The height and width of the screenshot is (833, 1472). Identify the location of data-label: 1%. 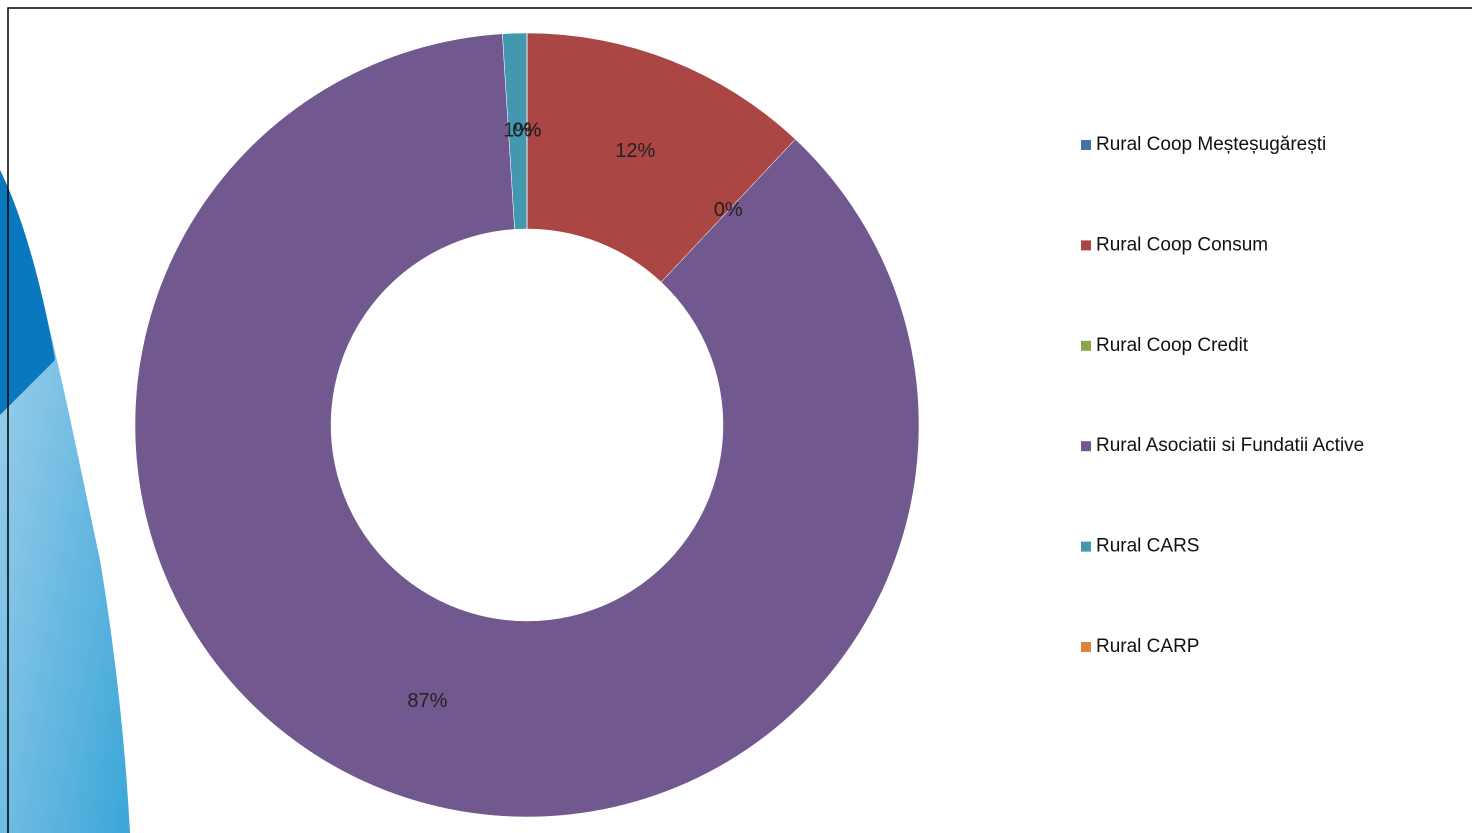
(517, 130).